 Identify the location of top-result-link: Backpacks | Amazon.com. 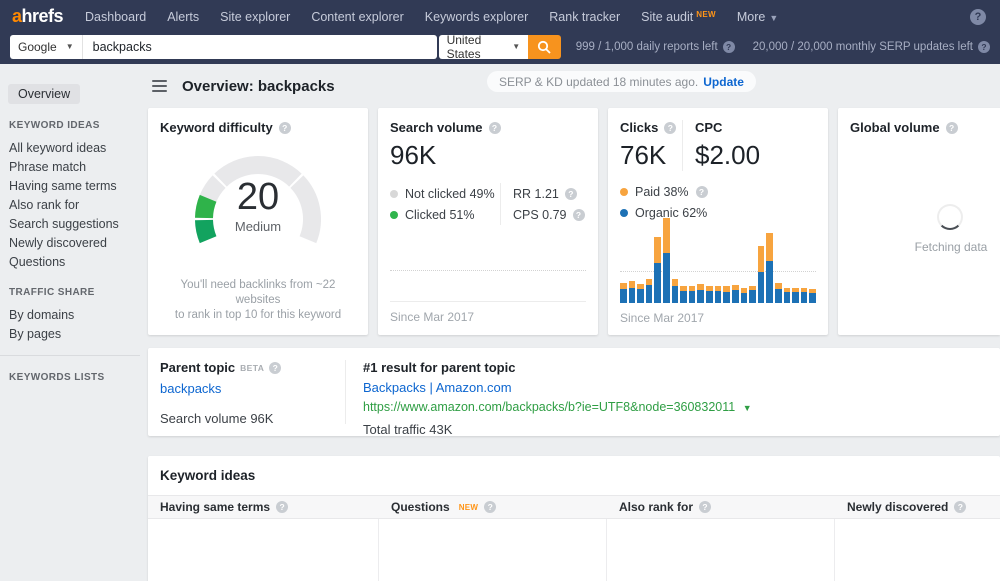
(437, 387).